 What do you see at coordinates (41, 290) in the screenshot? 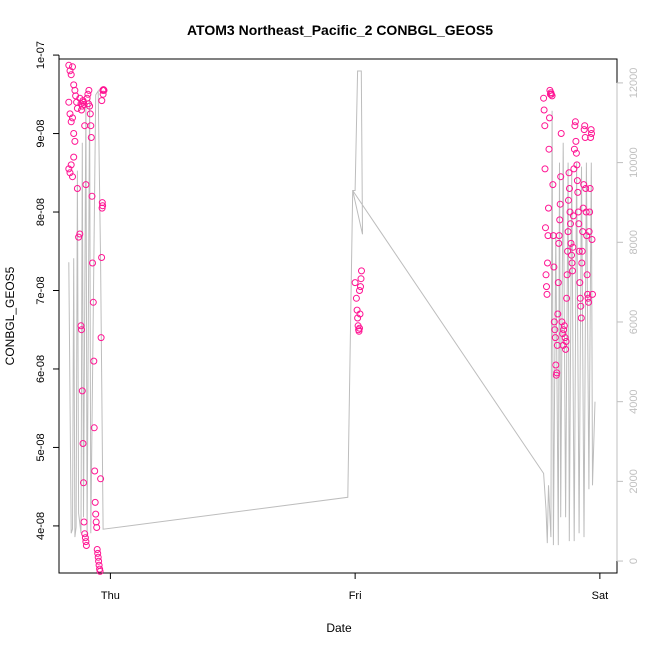
I see `y-tick-label: 7e-08` at bounding box center [41, 290].